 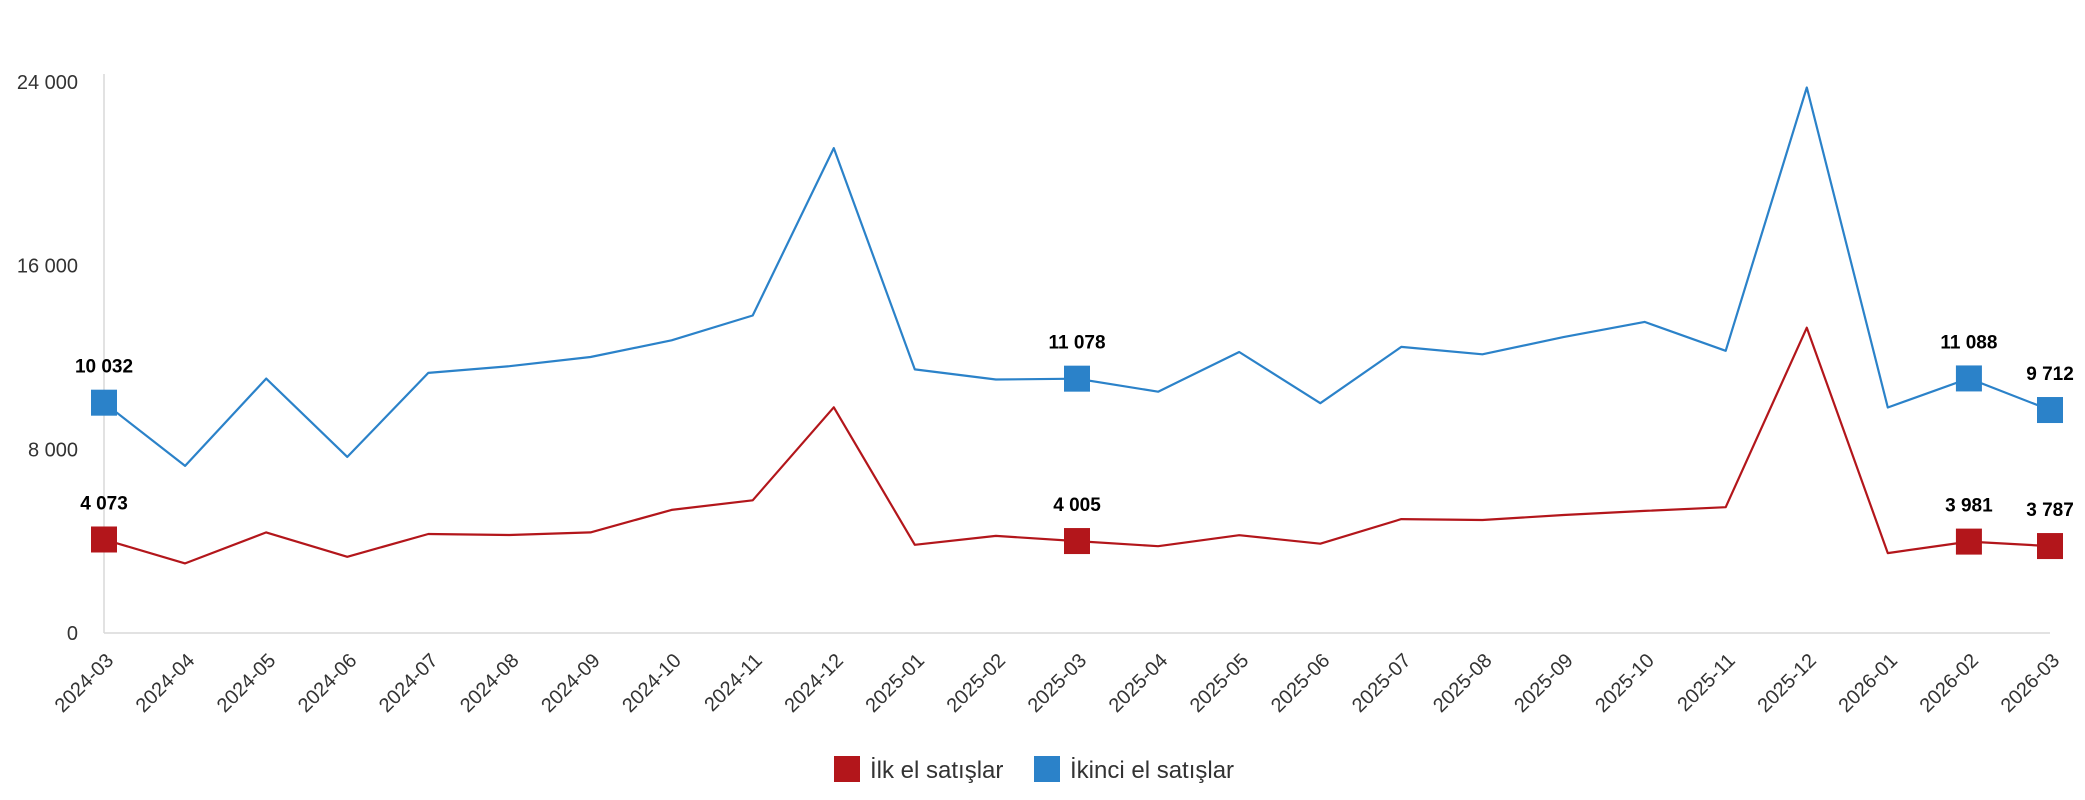 What do you see at coordinates (2050, 510) in the screenshot?
I see `data-label: 3 787` at bounding box center [2050, 510].